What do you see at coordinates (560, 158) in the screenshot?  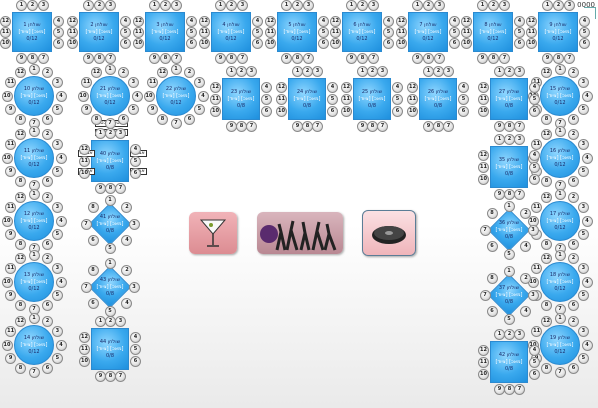 I see `table-16: שולחן 16 [ציוד] [מאכ] 0/12` at bounding box center [560, 158].